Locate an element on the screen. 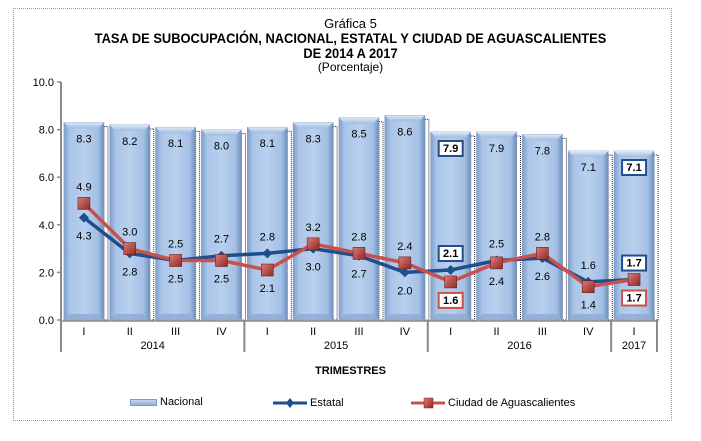 The height and width of the screenshot is (441, 701). data-label-estatal: 2.8 is located at coordinates (267, 237).